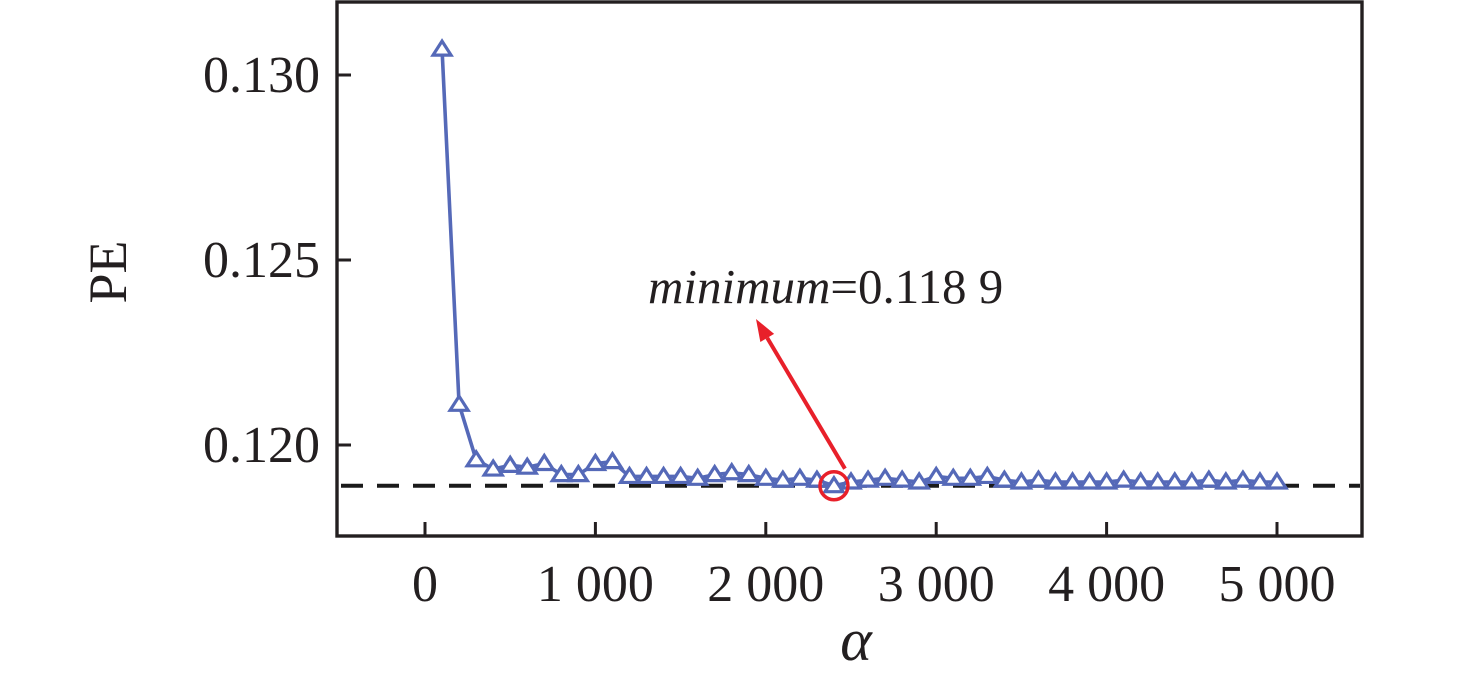 The image size is (1476, 693). I want to click on x-tick-label: 2 000, so click(765, 584).